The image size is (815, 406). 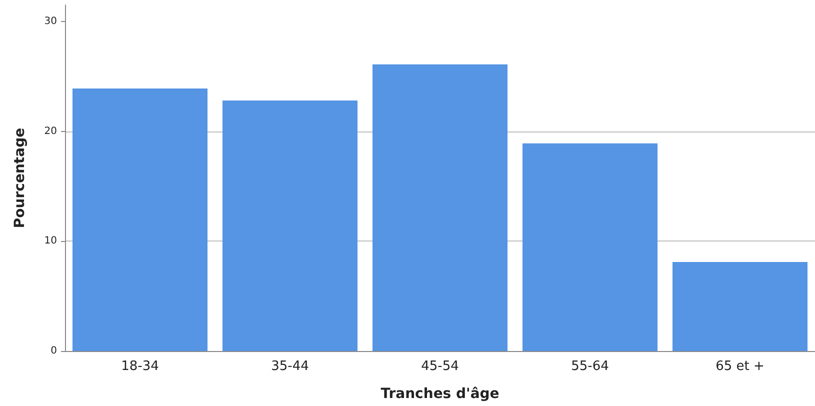 I want to click on x-tick-label: 35-44, so click(x=290, y=366).